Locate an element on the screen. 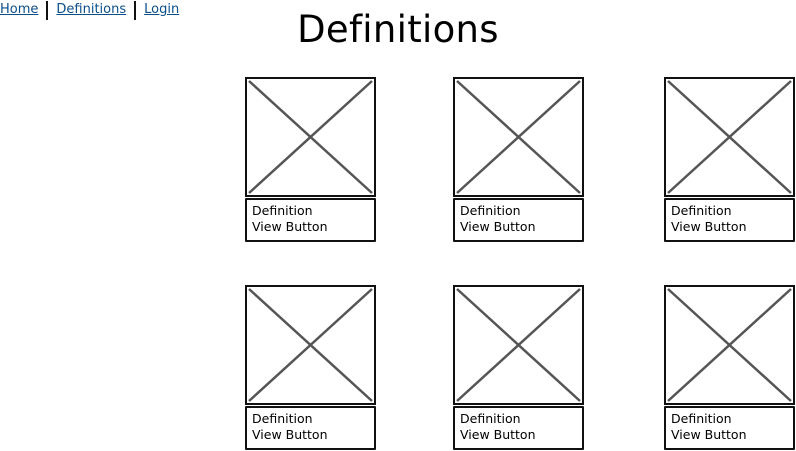 Image resolution: width=796 pixels, height=451 pixels. nav-link-definitions: Definitions is located at coordinates (91, 9).